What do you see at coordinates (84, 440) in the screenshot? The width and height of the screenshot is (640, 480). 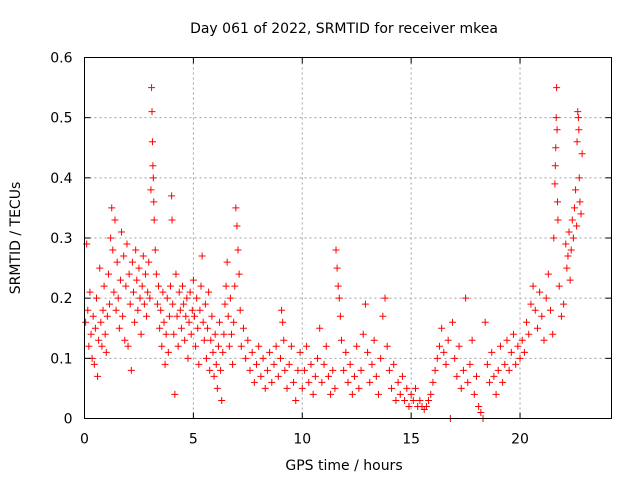 I see `x-tick-label: 0` at bounding box center [84, 440].